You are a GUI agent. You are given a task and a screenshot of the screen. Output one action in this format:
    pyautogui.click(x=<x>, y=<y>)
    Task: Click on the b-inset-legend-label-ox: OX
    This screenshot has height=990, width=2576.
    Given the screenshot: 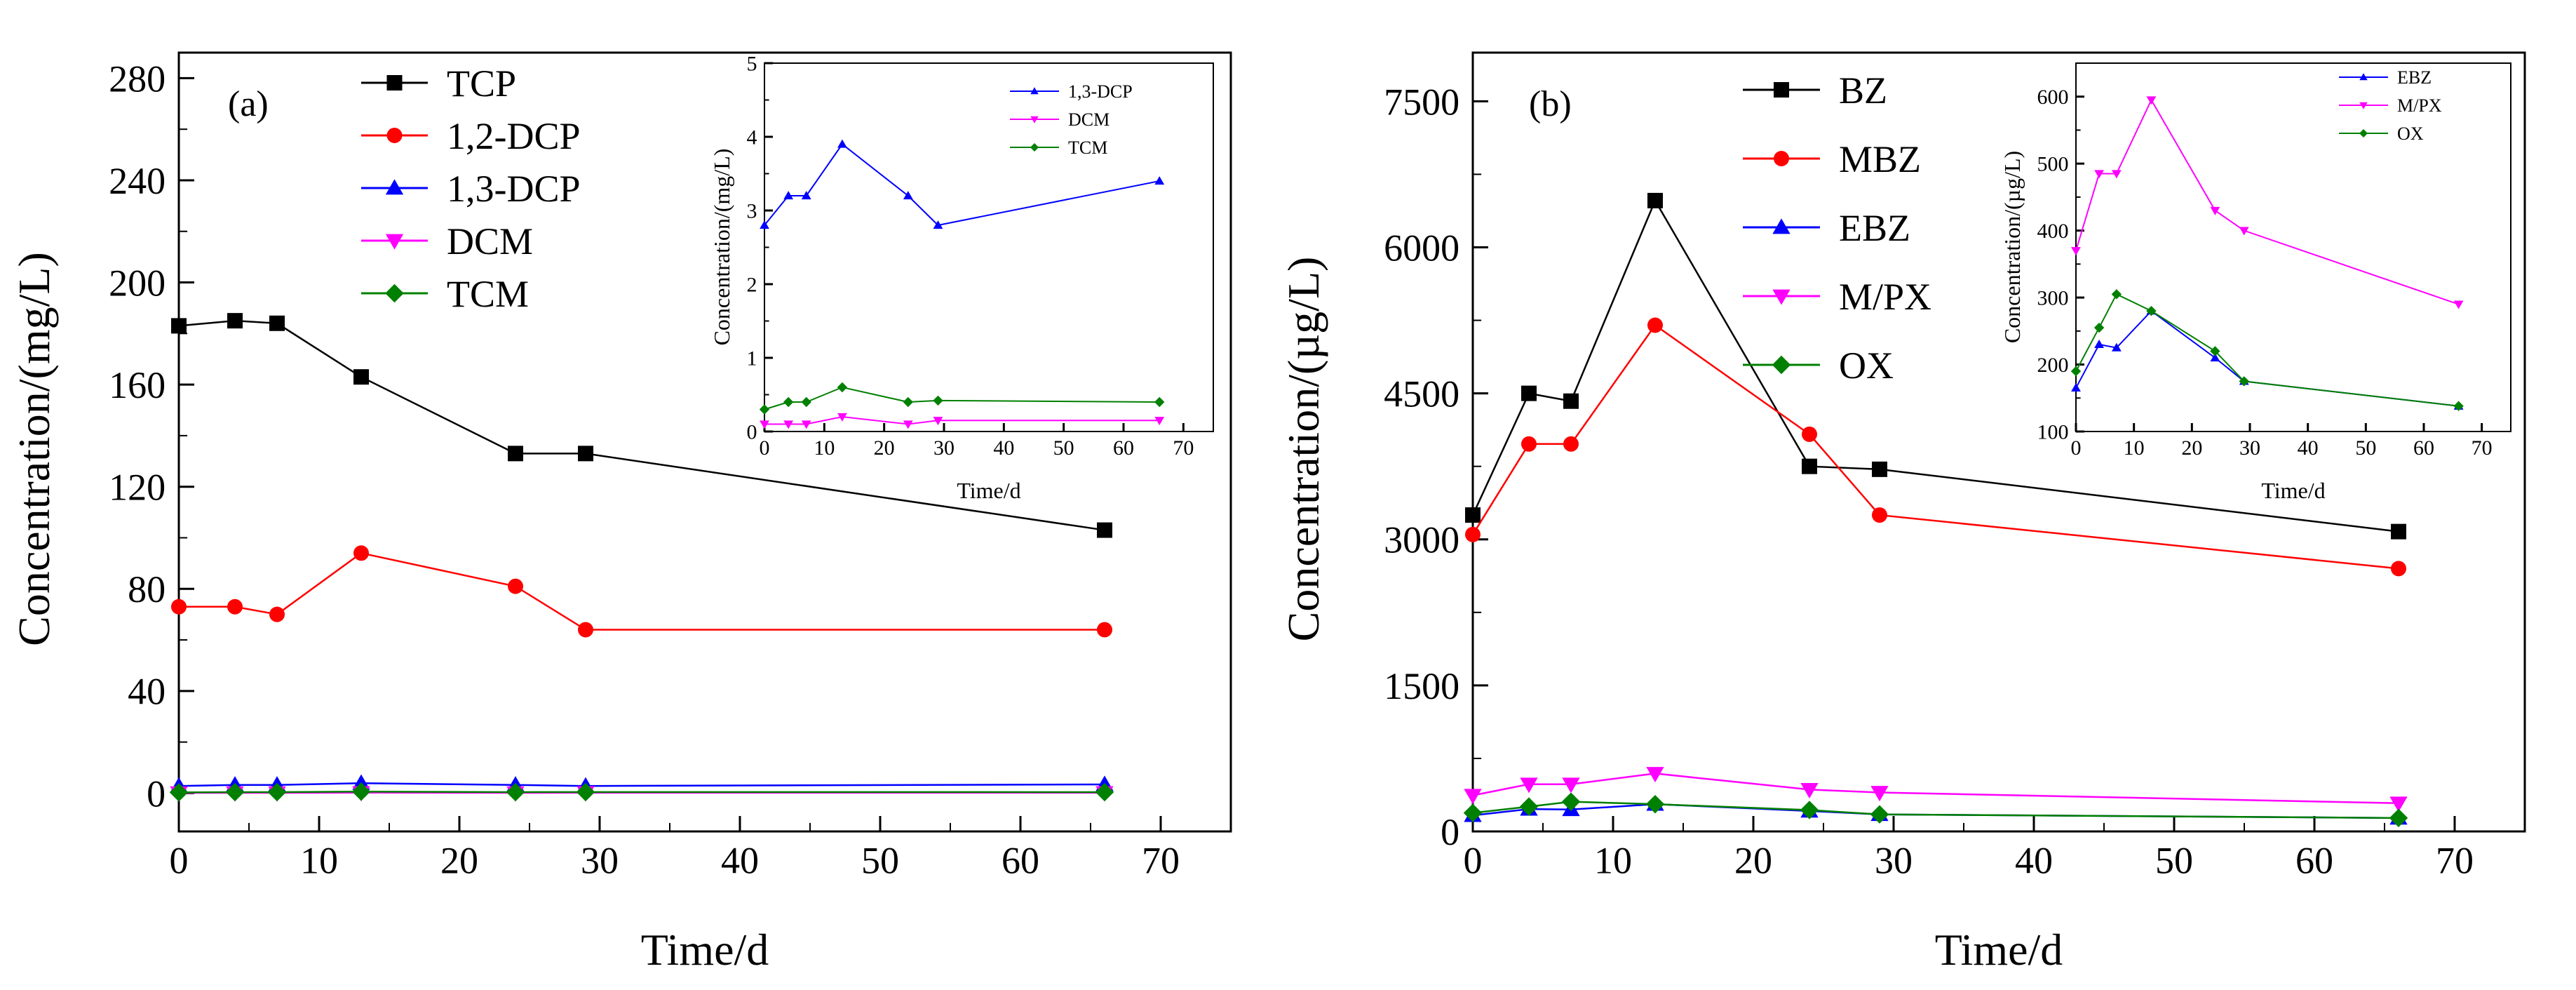 What is the action you would take?
    pyautogui.click(x=2410, y=133)
    